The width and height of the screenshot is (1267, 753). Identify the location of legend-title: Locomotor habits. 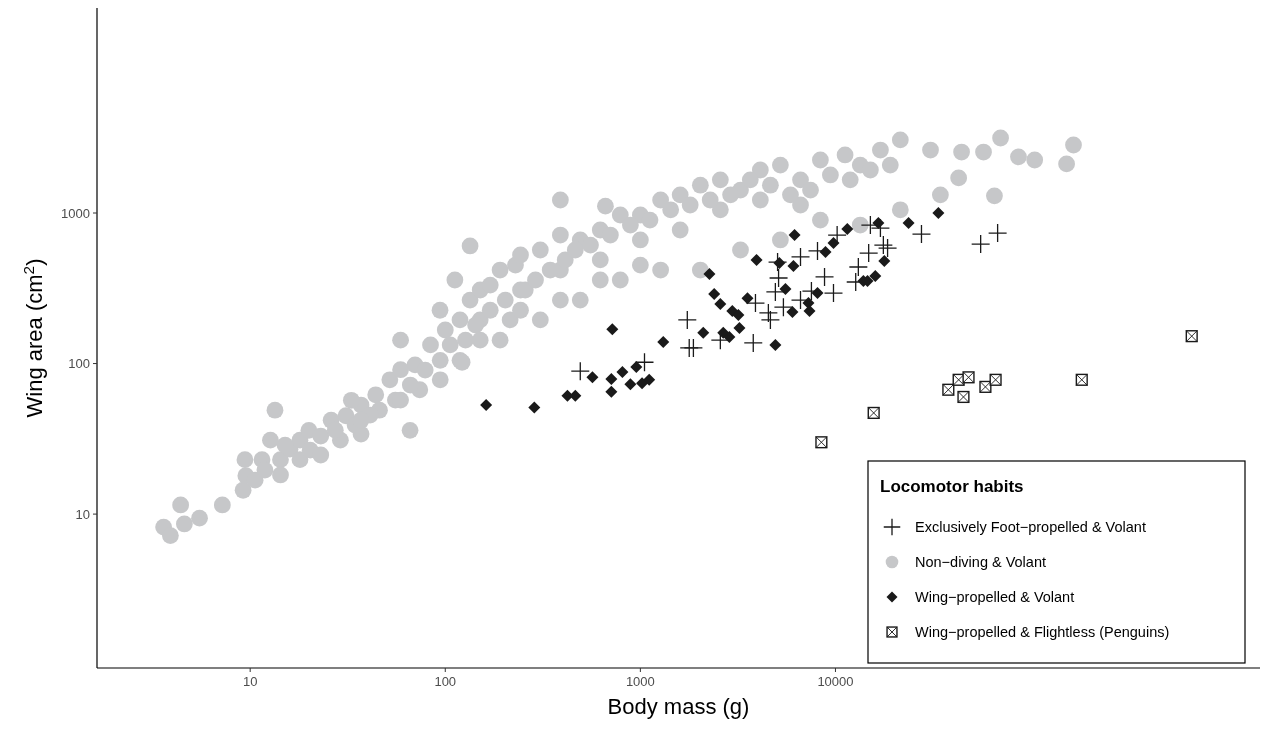
(952, 486).